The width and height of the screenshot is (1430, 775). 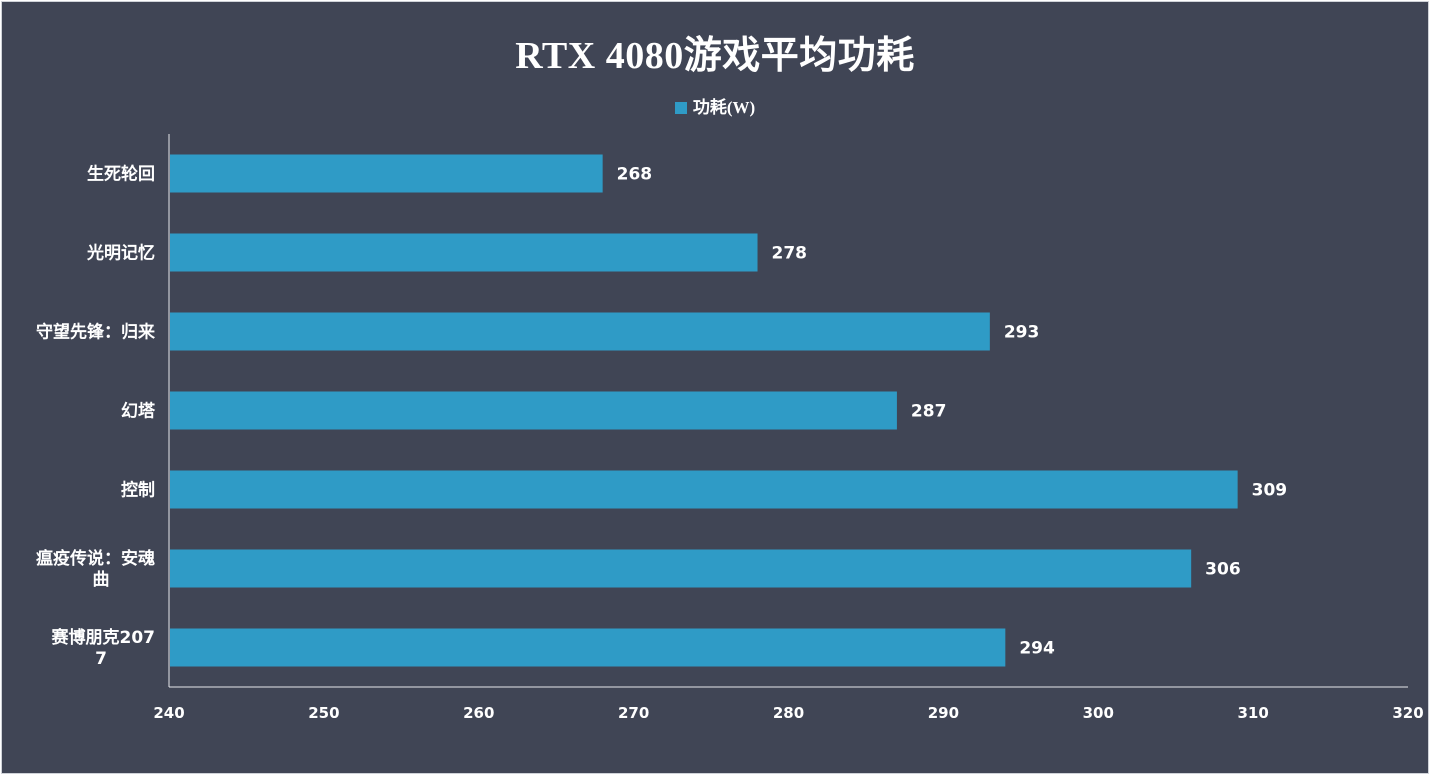 What do you see at coordinates (929, 412) in the screenshot?
I see `data-label: 287` at bounding box center [929, 412].